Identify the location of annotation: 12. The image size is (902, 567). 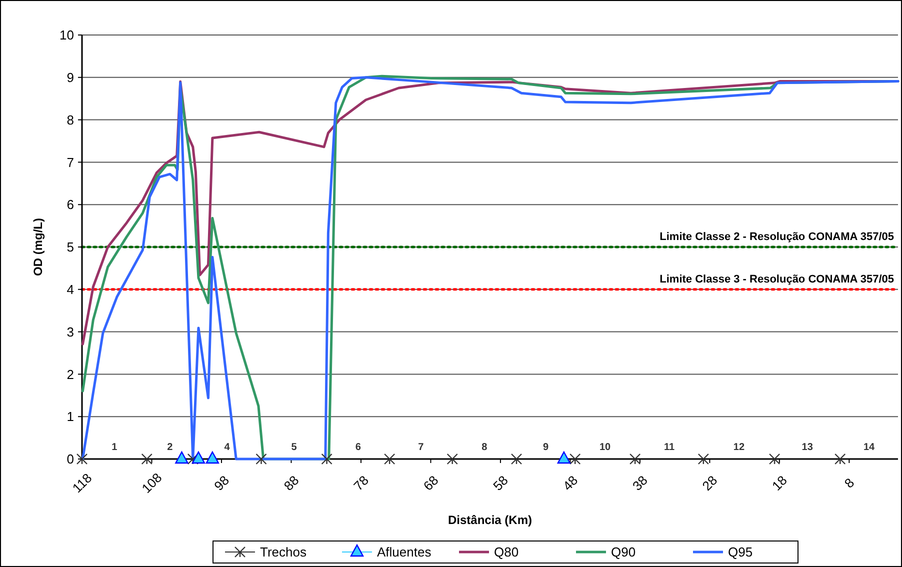
(739, 447).